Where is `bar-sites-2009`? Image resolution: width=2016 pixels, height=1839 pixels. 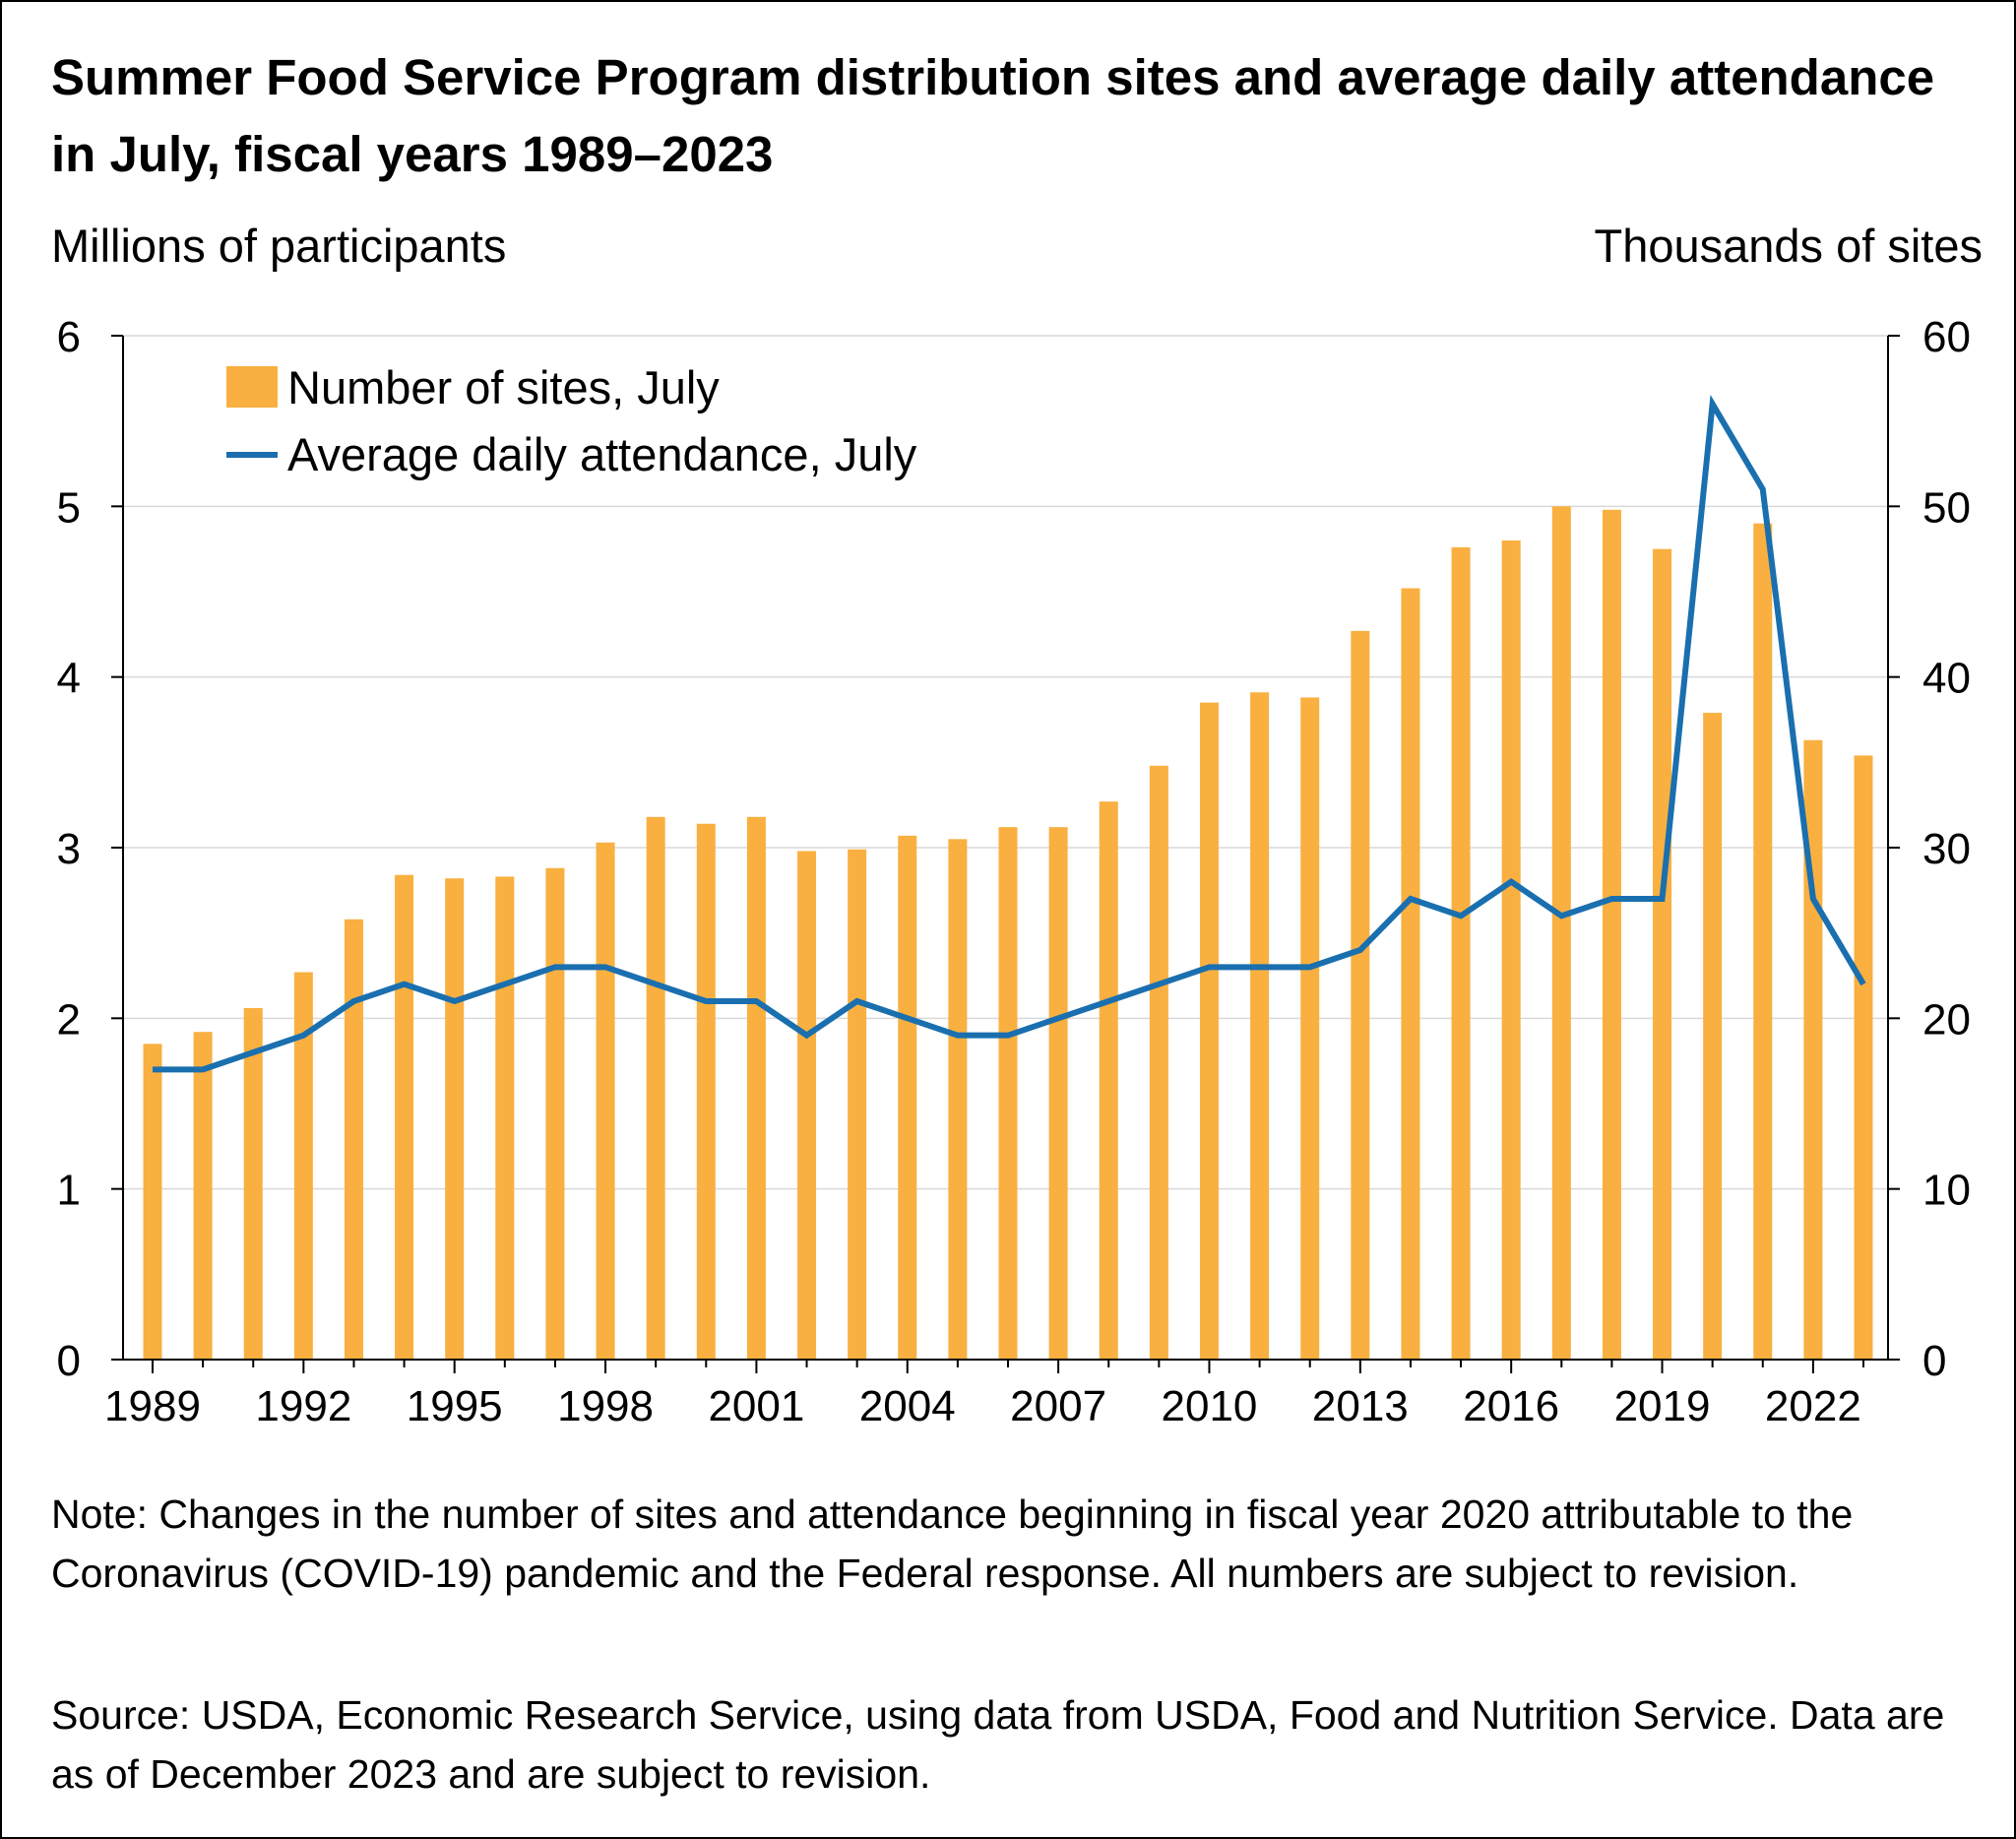
bar-sites-2009 is located at coordinates (1158, 1062).